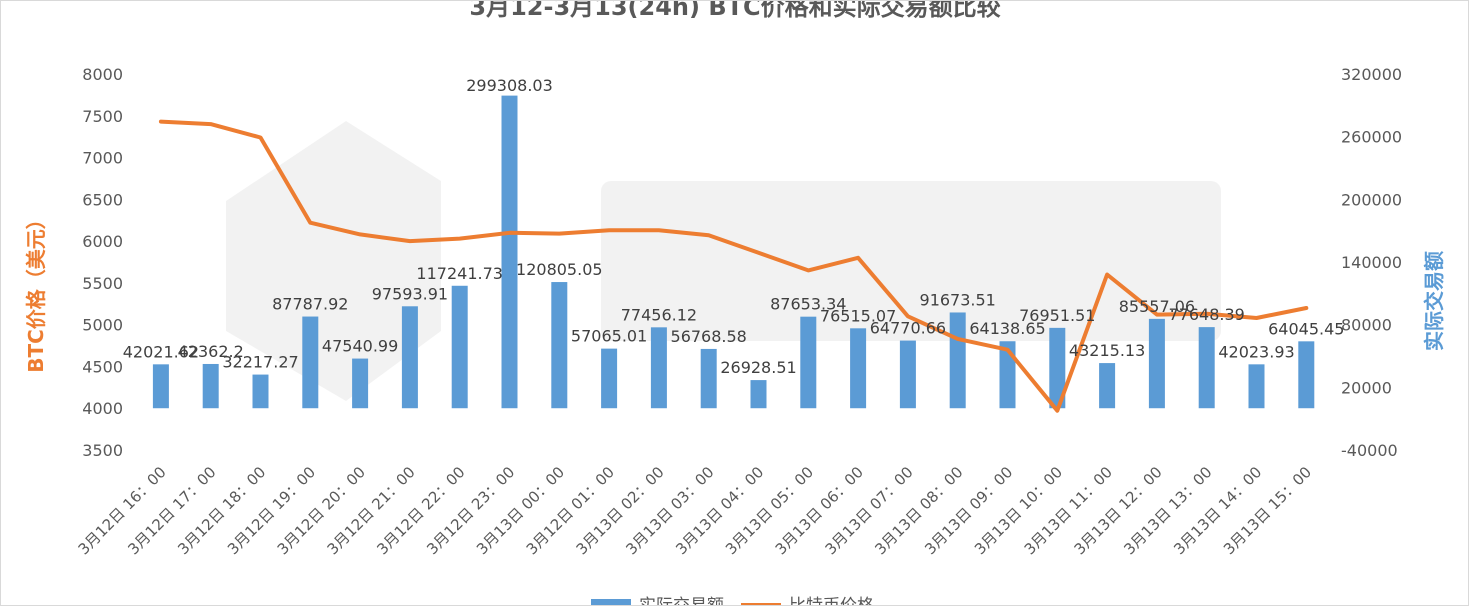 This screenshot has height=609, width=1469. Describe the element at coordinates (102, 116) in the screenshot. I see `left-tick-label: 7500` at that location.